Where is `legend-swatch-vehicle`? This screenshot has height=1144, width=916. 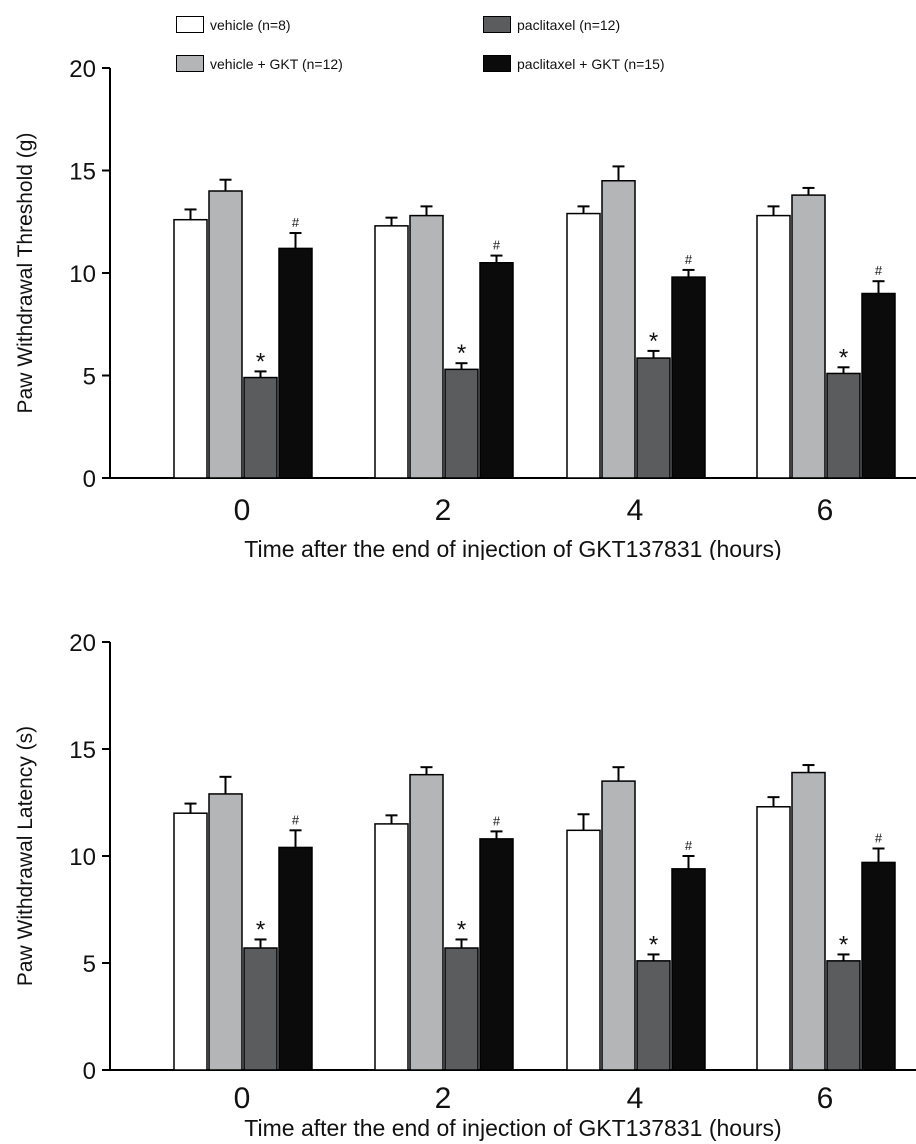
legend-swatch-vehicle is located at coordinates (190, 24).